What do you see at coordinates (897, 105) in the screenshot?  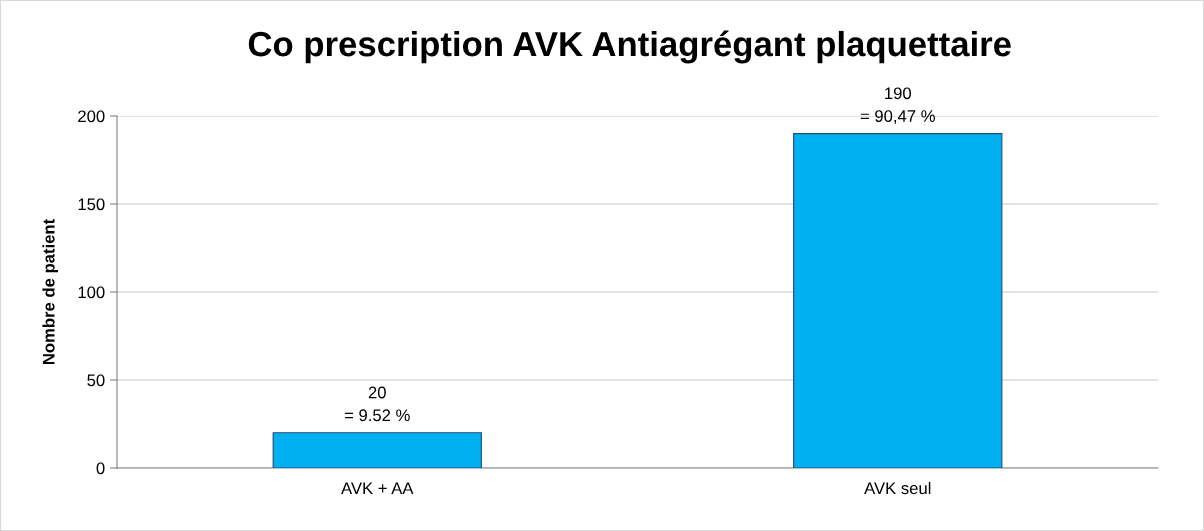 I see `data-label: 190 = 90,47 %` at bounding box center [897, 105].